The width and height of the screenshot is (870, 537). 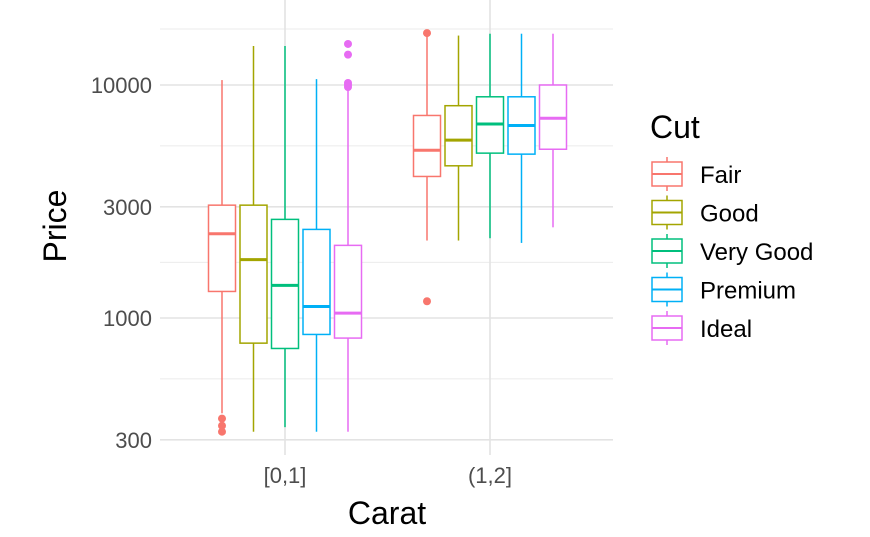 I want to click on y-tick-label: 10000, so click(x=121, y=85).